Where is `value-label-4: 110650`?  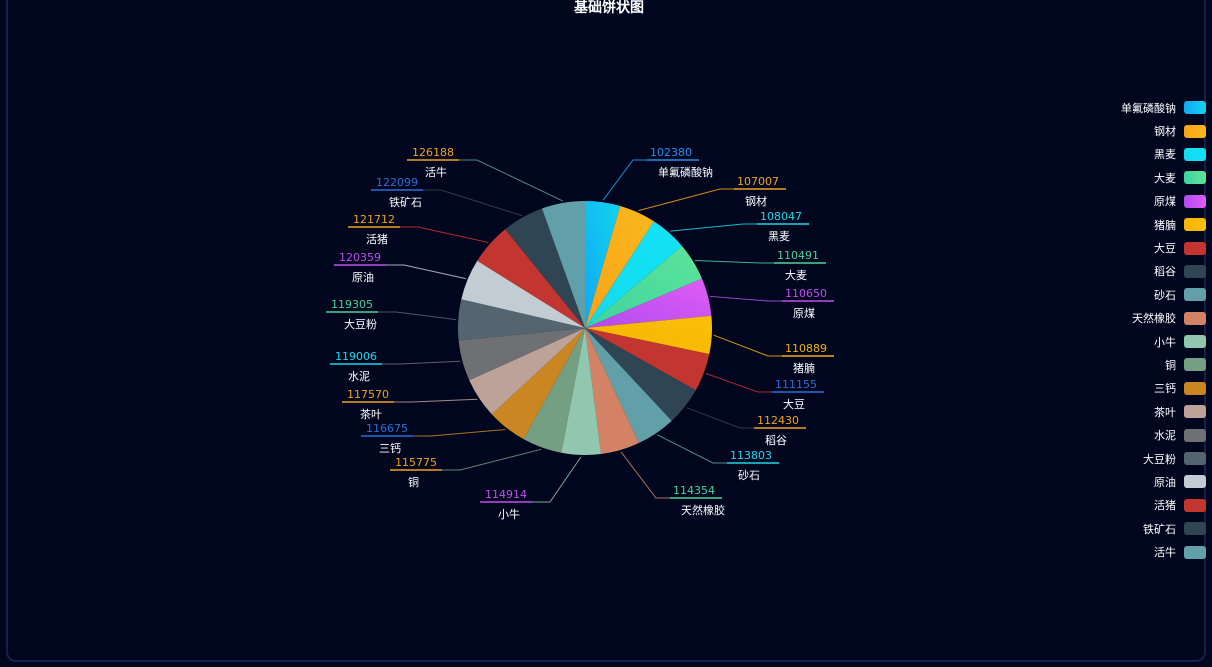
value-label-4: 110650 is located at coordinates (806, 293).